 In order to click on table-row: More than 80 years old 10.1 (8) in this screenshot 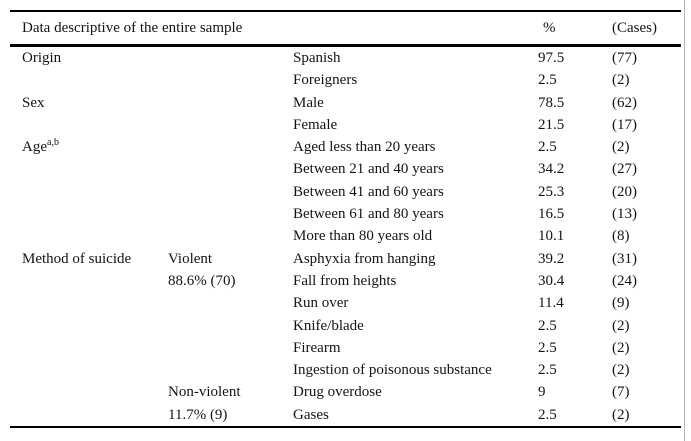, I will do `click(345, 236)`.